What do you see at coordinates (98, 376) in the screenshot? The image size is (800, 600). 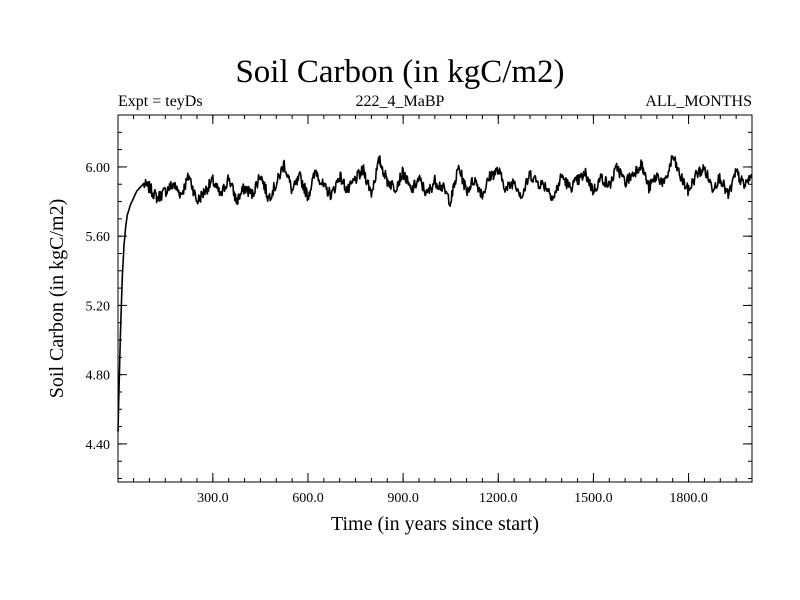 I see `y-tick-label: 4.80` at bounding box center [98, 376].